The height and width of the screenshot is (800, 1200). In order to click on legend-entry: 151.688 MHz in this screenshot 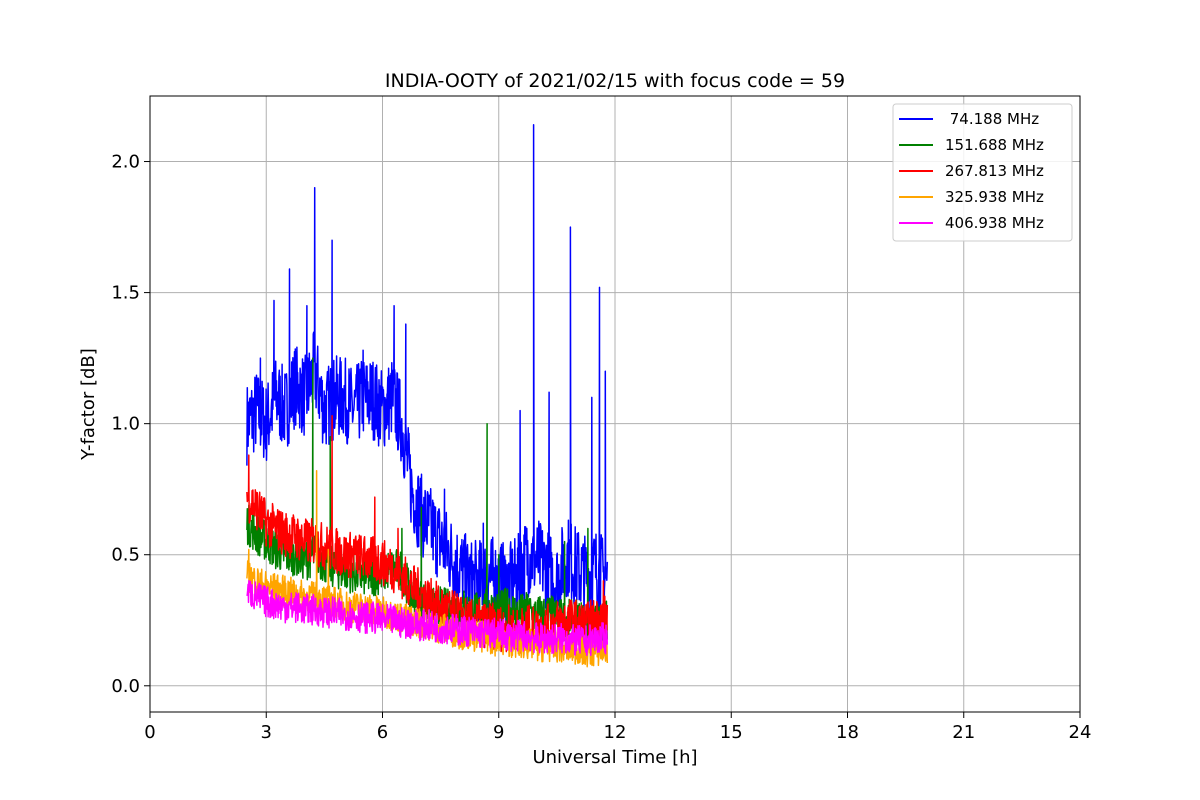, I will do `click(994, 145)`.